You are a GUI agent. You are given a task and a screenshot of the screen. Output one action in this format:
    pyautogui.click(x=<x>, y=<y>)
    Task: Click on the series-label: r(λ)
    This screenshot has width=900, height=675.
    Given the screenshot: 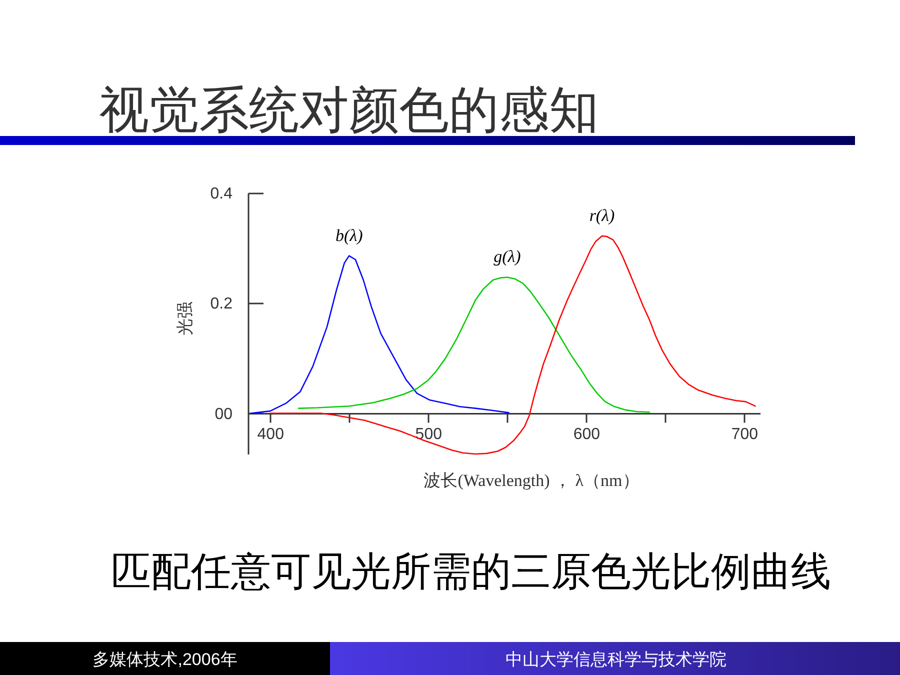 What is the action you would take?
    pyautogui.click(x=602, y=215)
    